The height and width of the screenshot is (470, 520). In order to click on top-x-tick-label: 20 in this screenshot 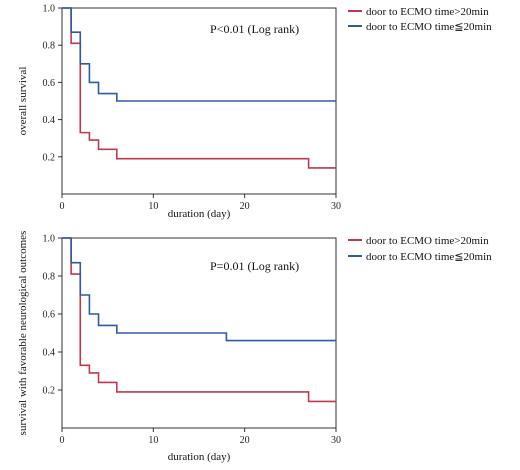, I will do `click(245, 206)`.